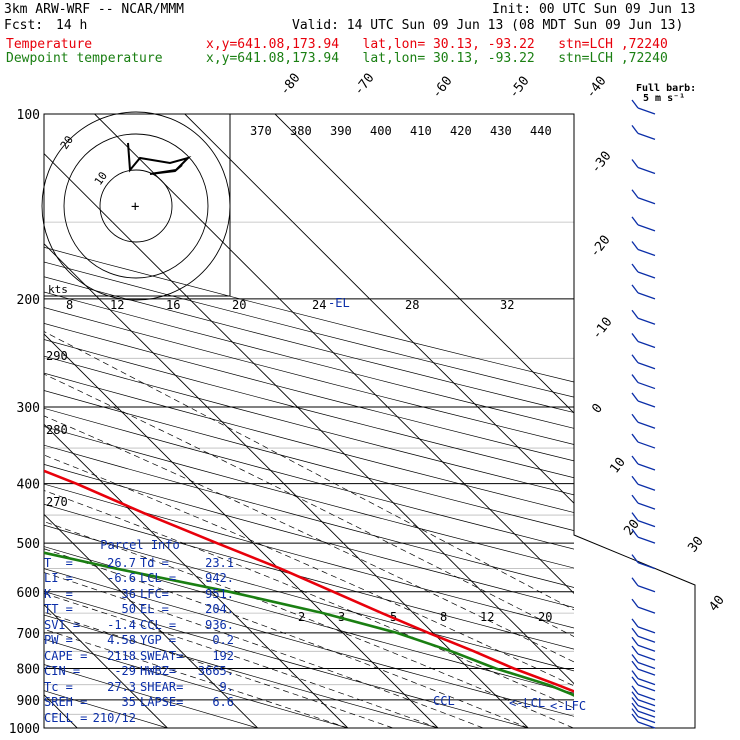 This screenshot has height=740, width=740. Describe the element at coordinates (154, 593) in the screenshot. I see `parcel-info-cell: LFC=` at that location.